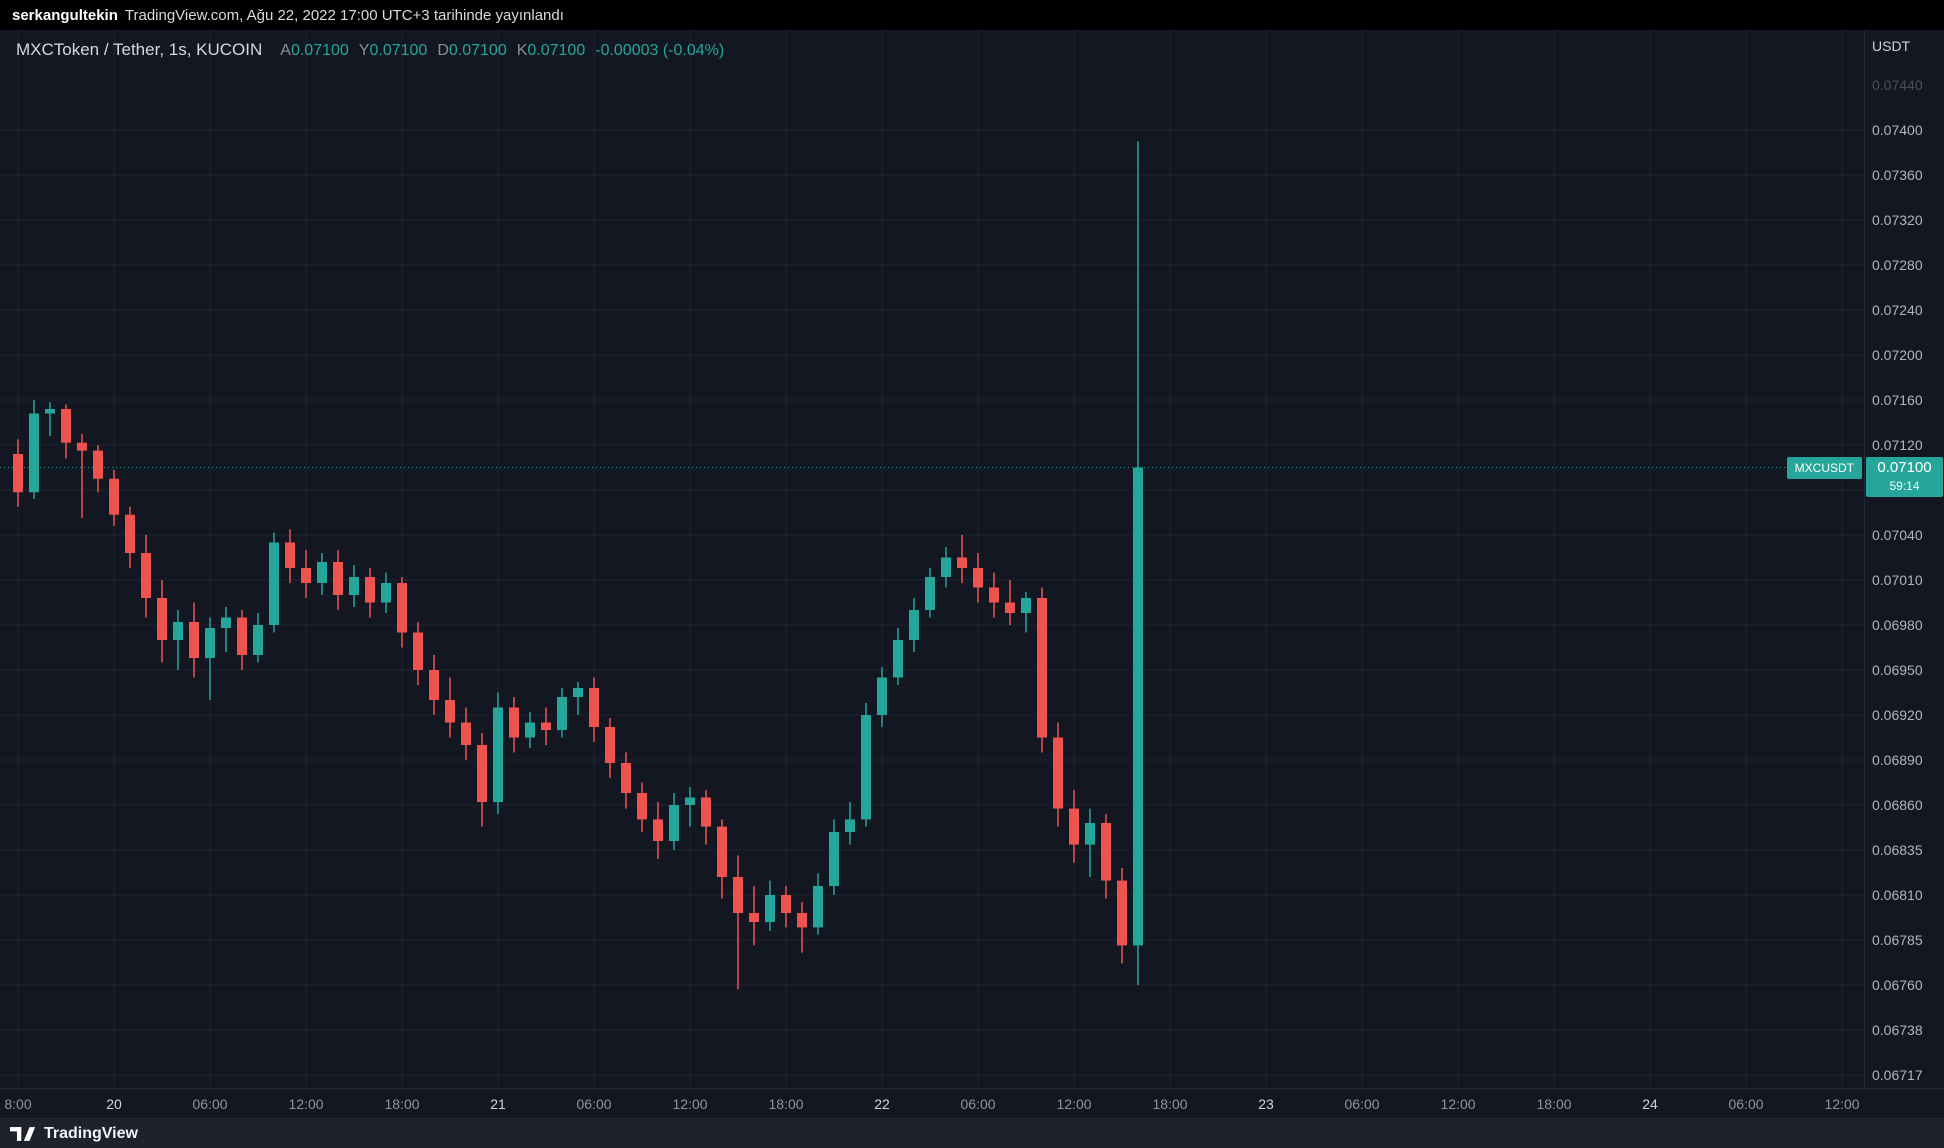  Describe the element at coordinates (498, 1104) in the screenshot. I see `time-tick-label: 21` at that location.